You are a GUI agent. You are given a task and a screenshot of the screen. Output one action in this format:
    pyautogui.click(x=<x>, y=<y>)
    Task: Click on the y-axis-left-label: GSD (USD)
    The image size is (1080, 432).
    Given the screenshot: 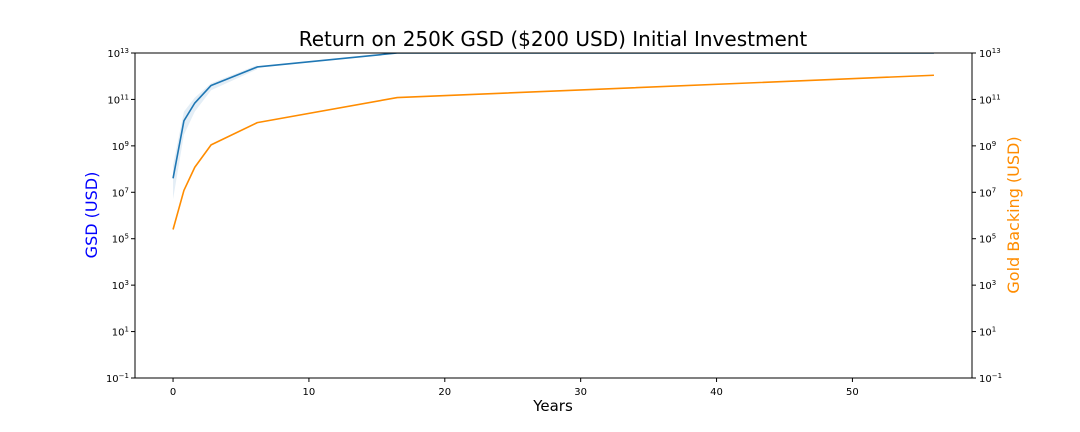 What is the action you would take?
    pyautogui.click(x=91, y=215)
    